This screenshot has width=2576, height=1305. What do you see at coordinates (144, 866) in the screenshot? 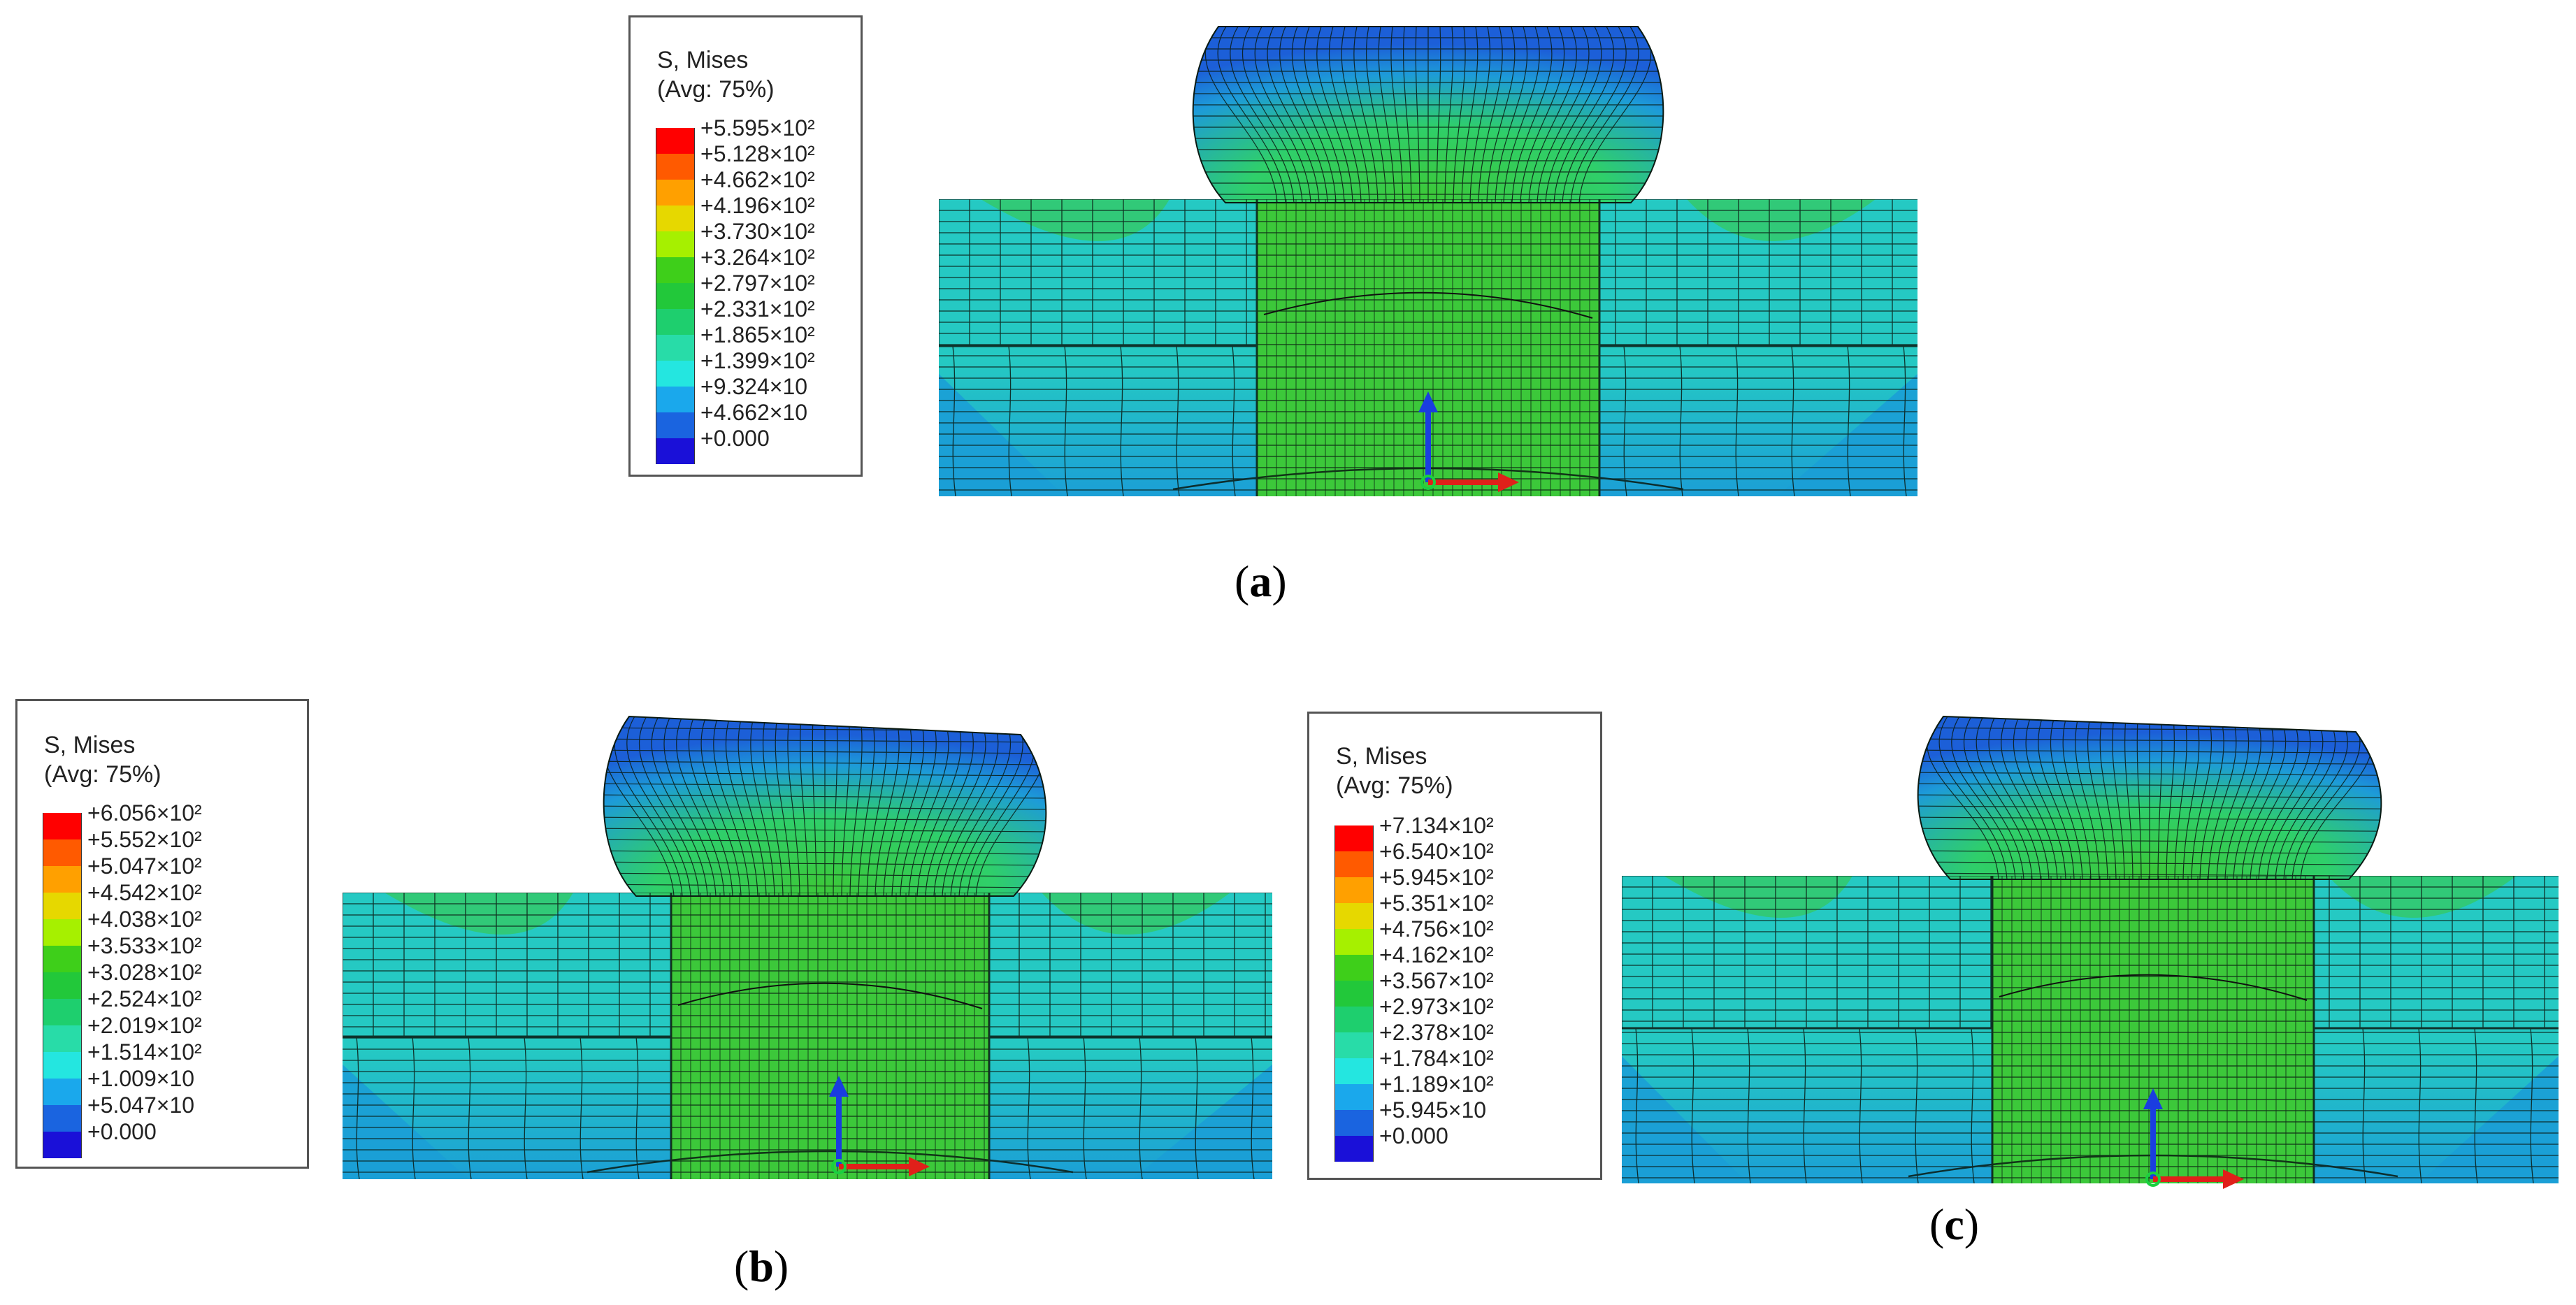
I see `legend-tick-label: +5.047×10²` at bounding box center [144, 866].